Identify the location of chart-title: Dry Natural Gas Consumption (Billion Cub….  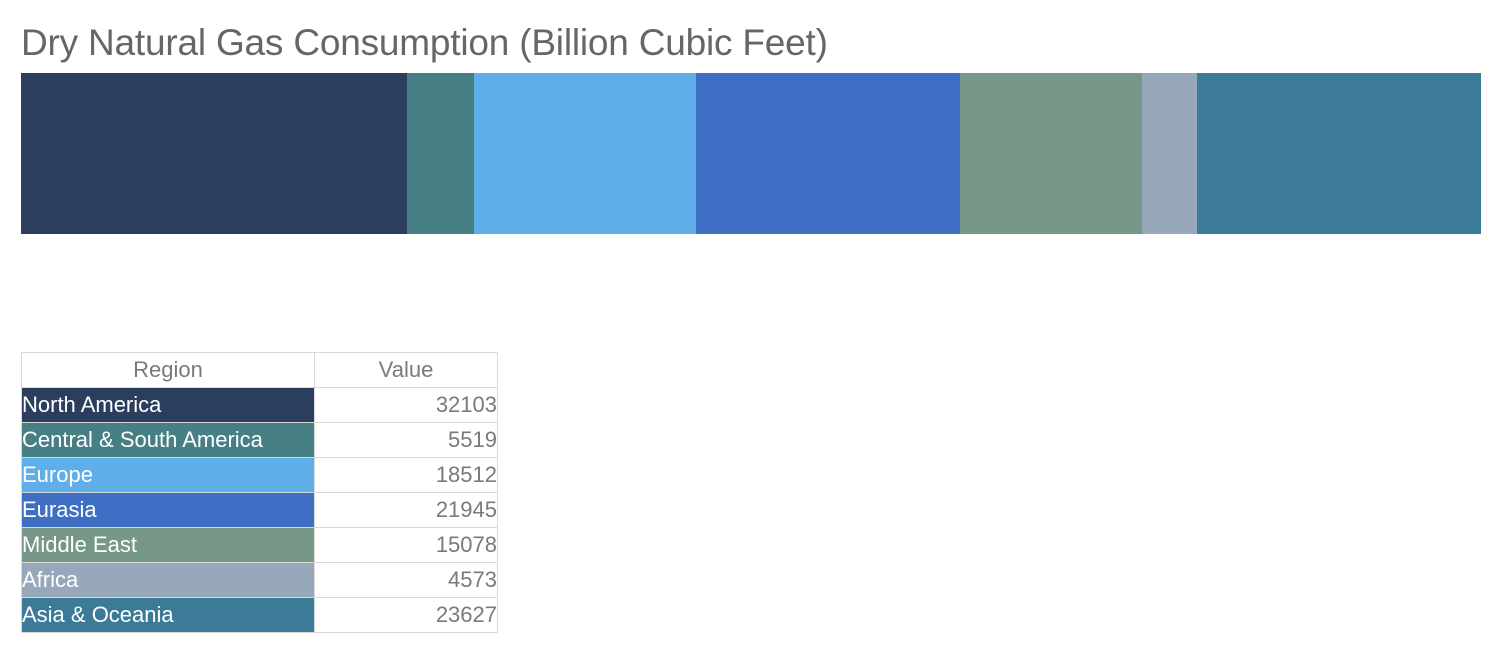
(424, 42).